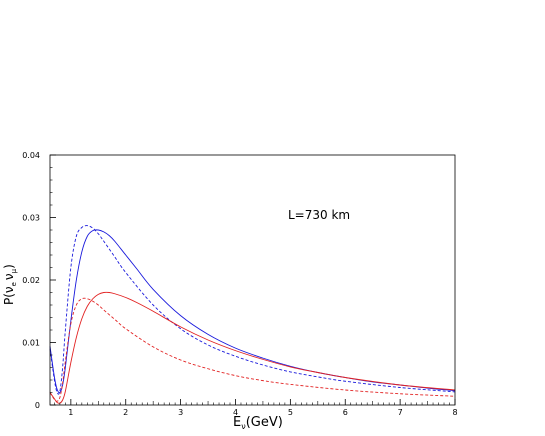 The width and height of the screenshot is (545, 436). What do you see at coordinates (235, 412) in the screenshot?
I see `x-tick-label: 4` at bounding box center [235, 412].